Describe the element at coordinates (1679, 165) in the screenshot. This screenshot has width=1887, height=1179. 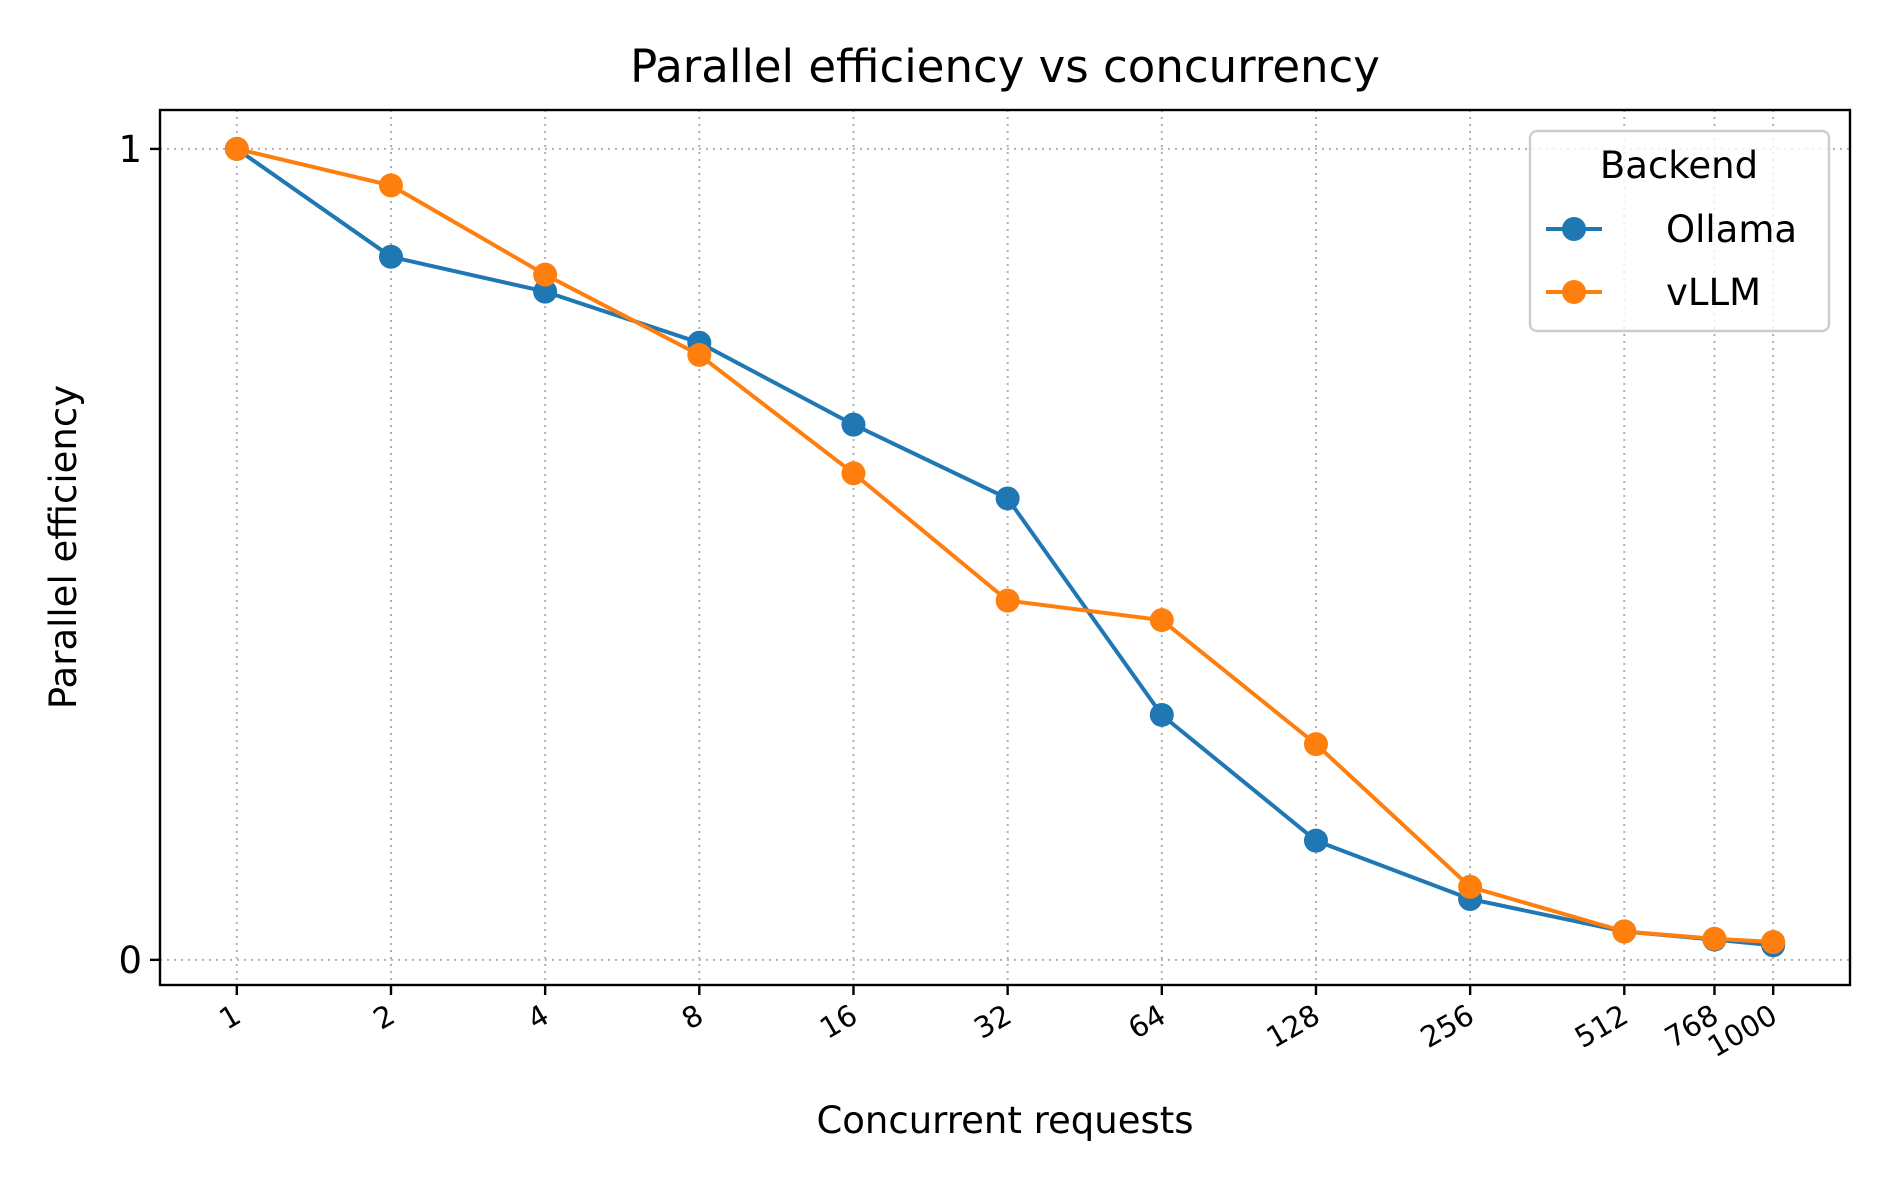
I see `legend-title: Backend` at that location.